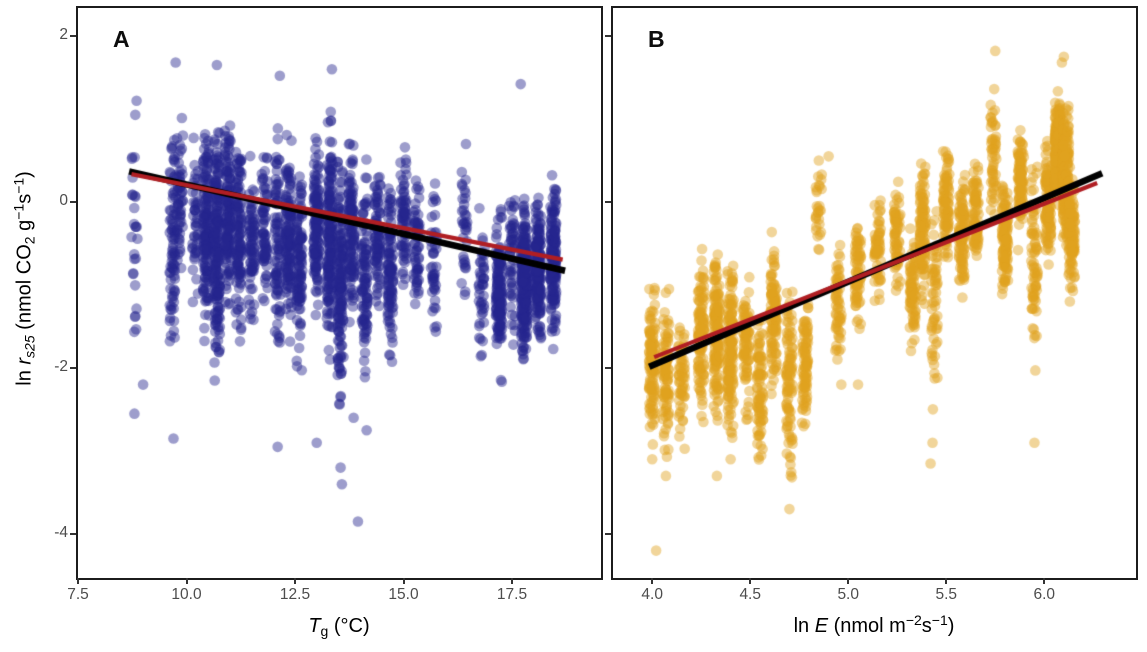 The height and width of the screenshot is (652, 1147). Describe the element at coordinates (63, 200) in the screenshot. I see `y-tick-label: 0` at that location.